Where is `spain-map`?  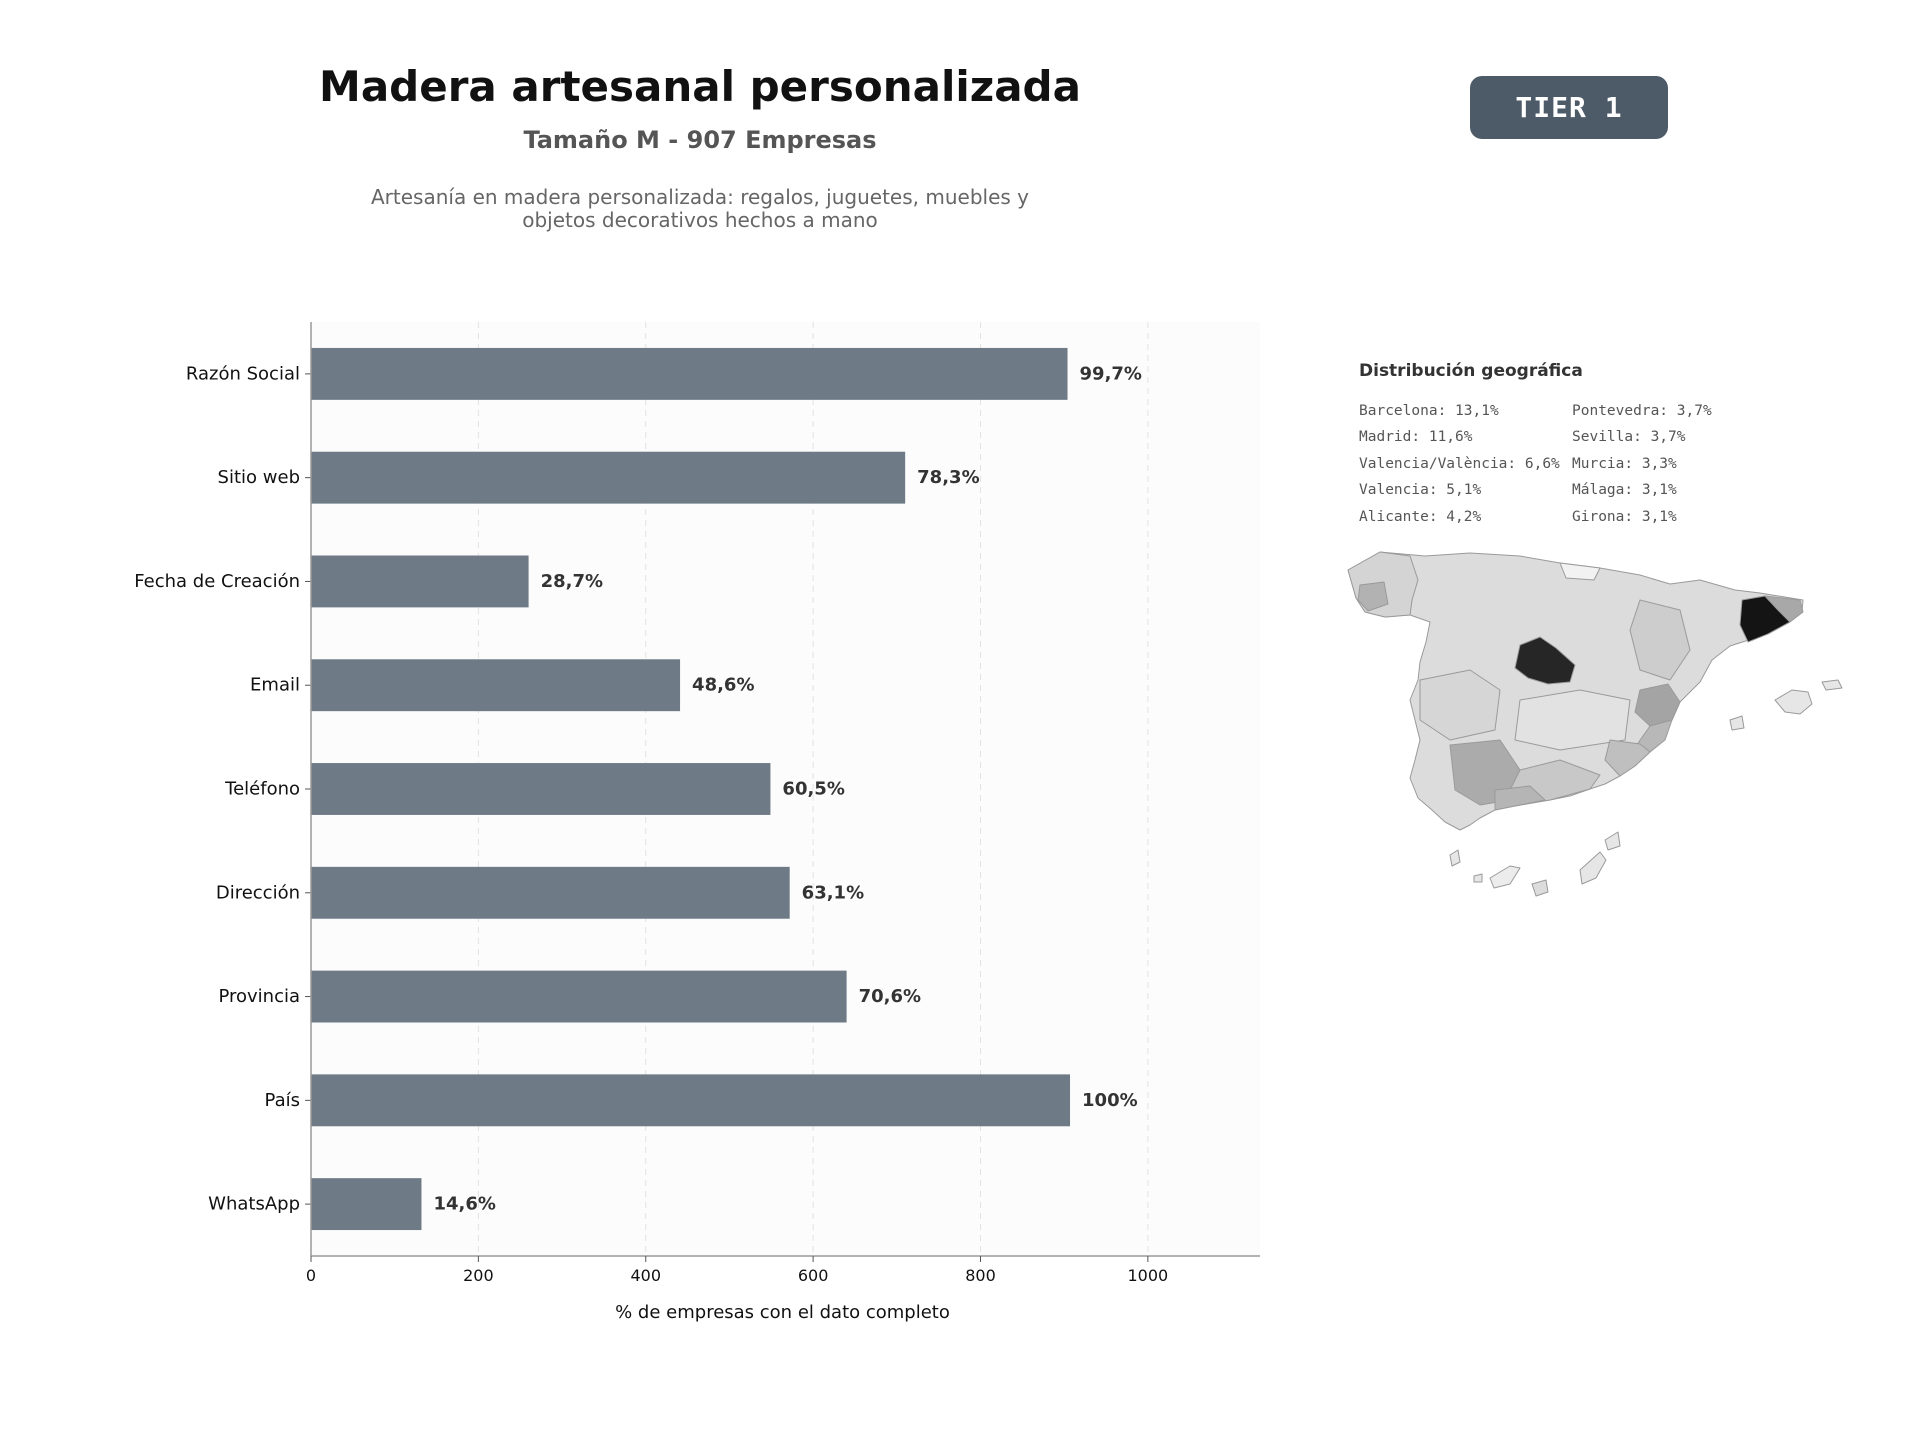 spain-map is located at coordinates (1595, 724).